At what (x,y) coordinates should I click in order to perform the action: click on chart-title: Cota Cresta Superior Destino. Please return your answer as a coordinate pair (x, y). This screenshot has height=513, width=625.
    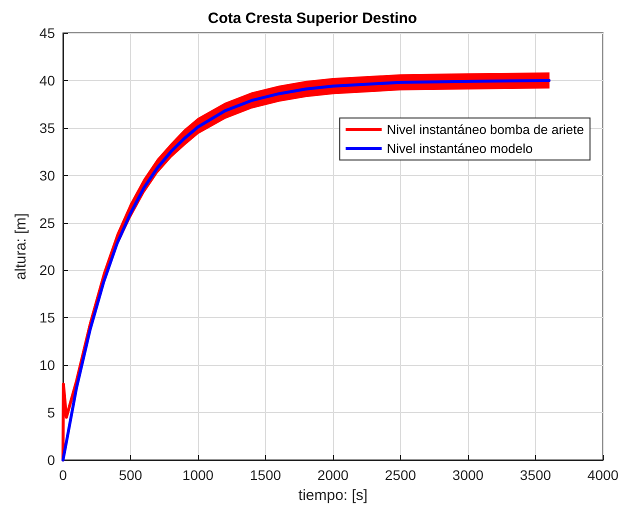
    Looking at the image, I should click on (313, 18).